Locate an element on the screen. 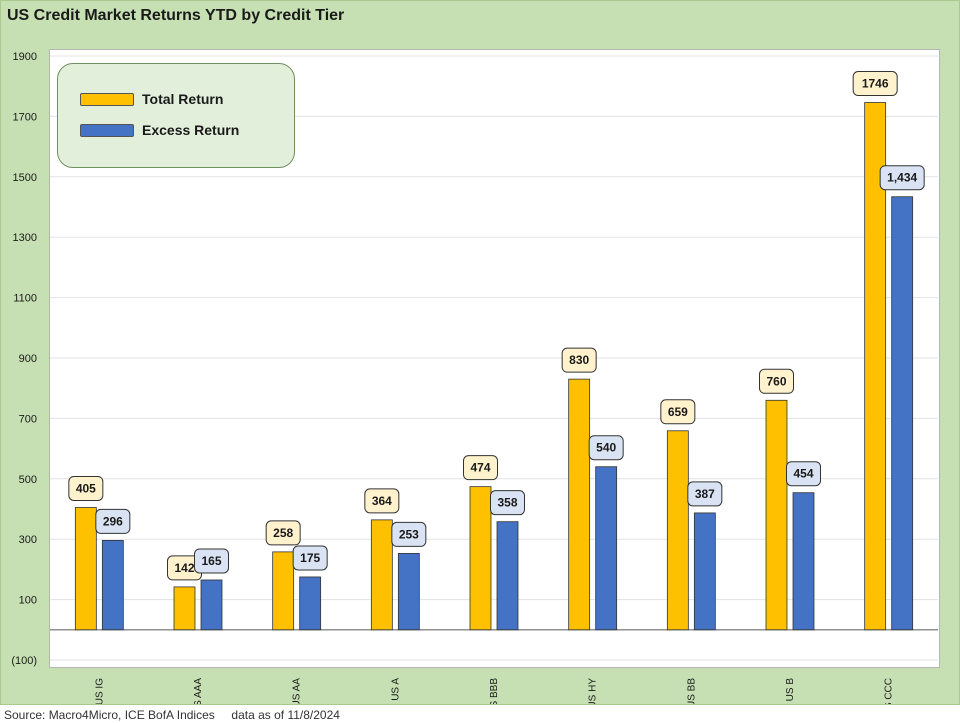 This screenshot has height=723, width=960. y-tick-label: 1300 is located at coordinates (25, 238).